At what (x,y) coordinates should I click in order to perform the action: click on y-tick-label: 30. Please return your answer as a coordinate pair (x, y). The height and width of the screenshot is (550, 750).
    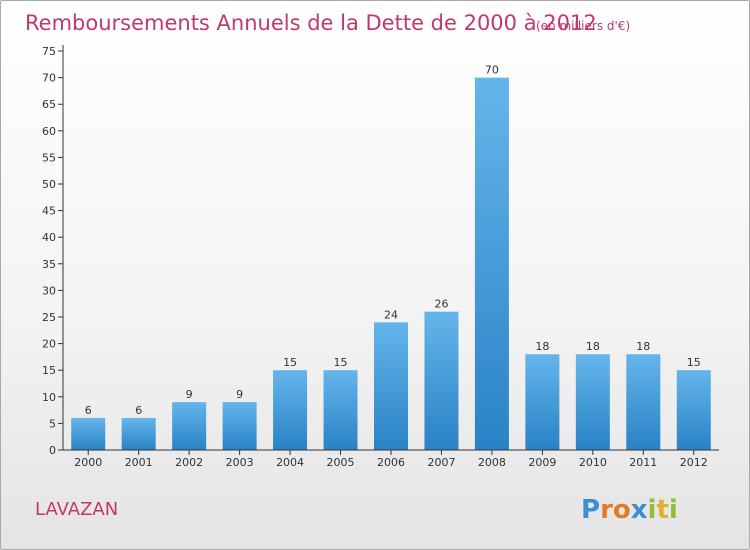
    Looking at the image, I should click on (49, 290).